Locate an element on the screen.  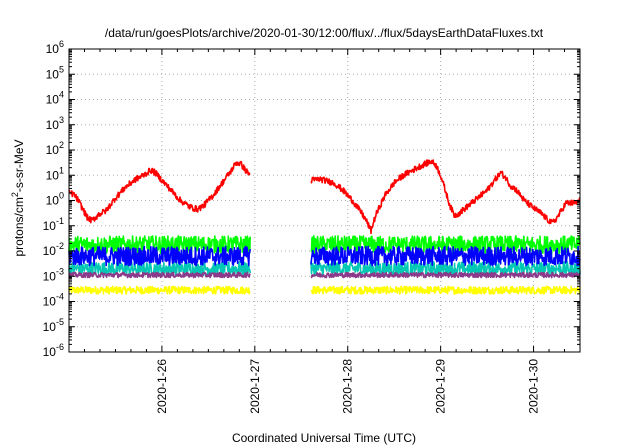
y-tick-exponent: 3 is located at coordinates (61, 120).